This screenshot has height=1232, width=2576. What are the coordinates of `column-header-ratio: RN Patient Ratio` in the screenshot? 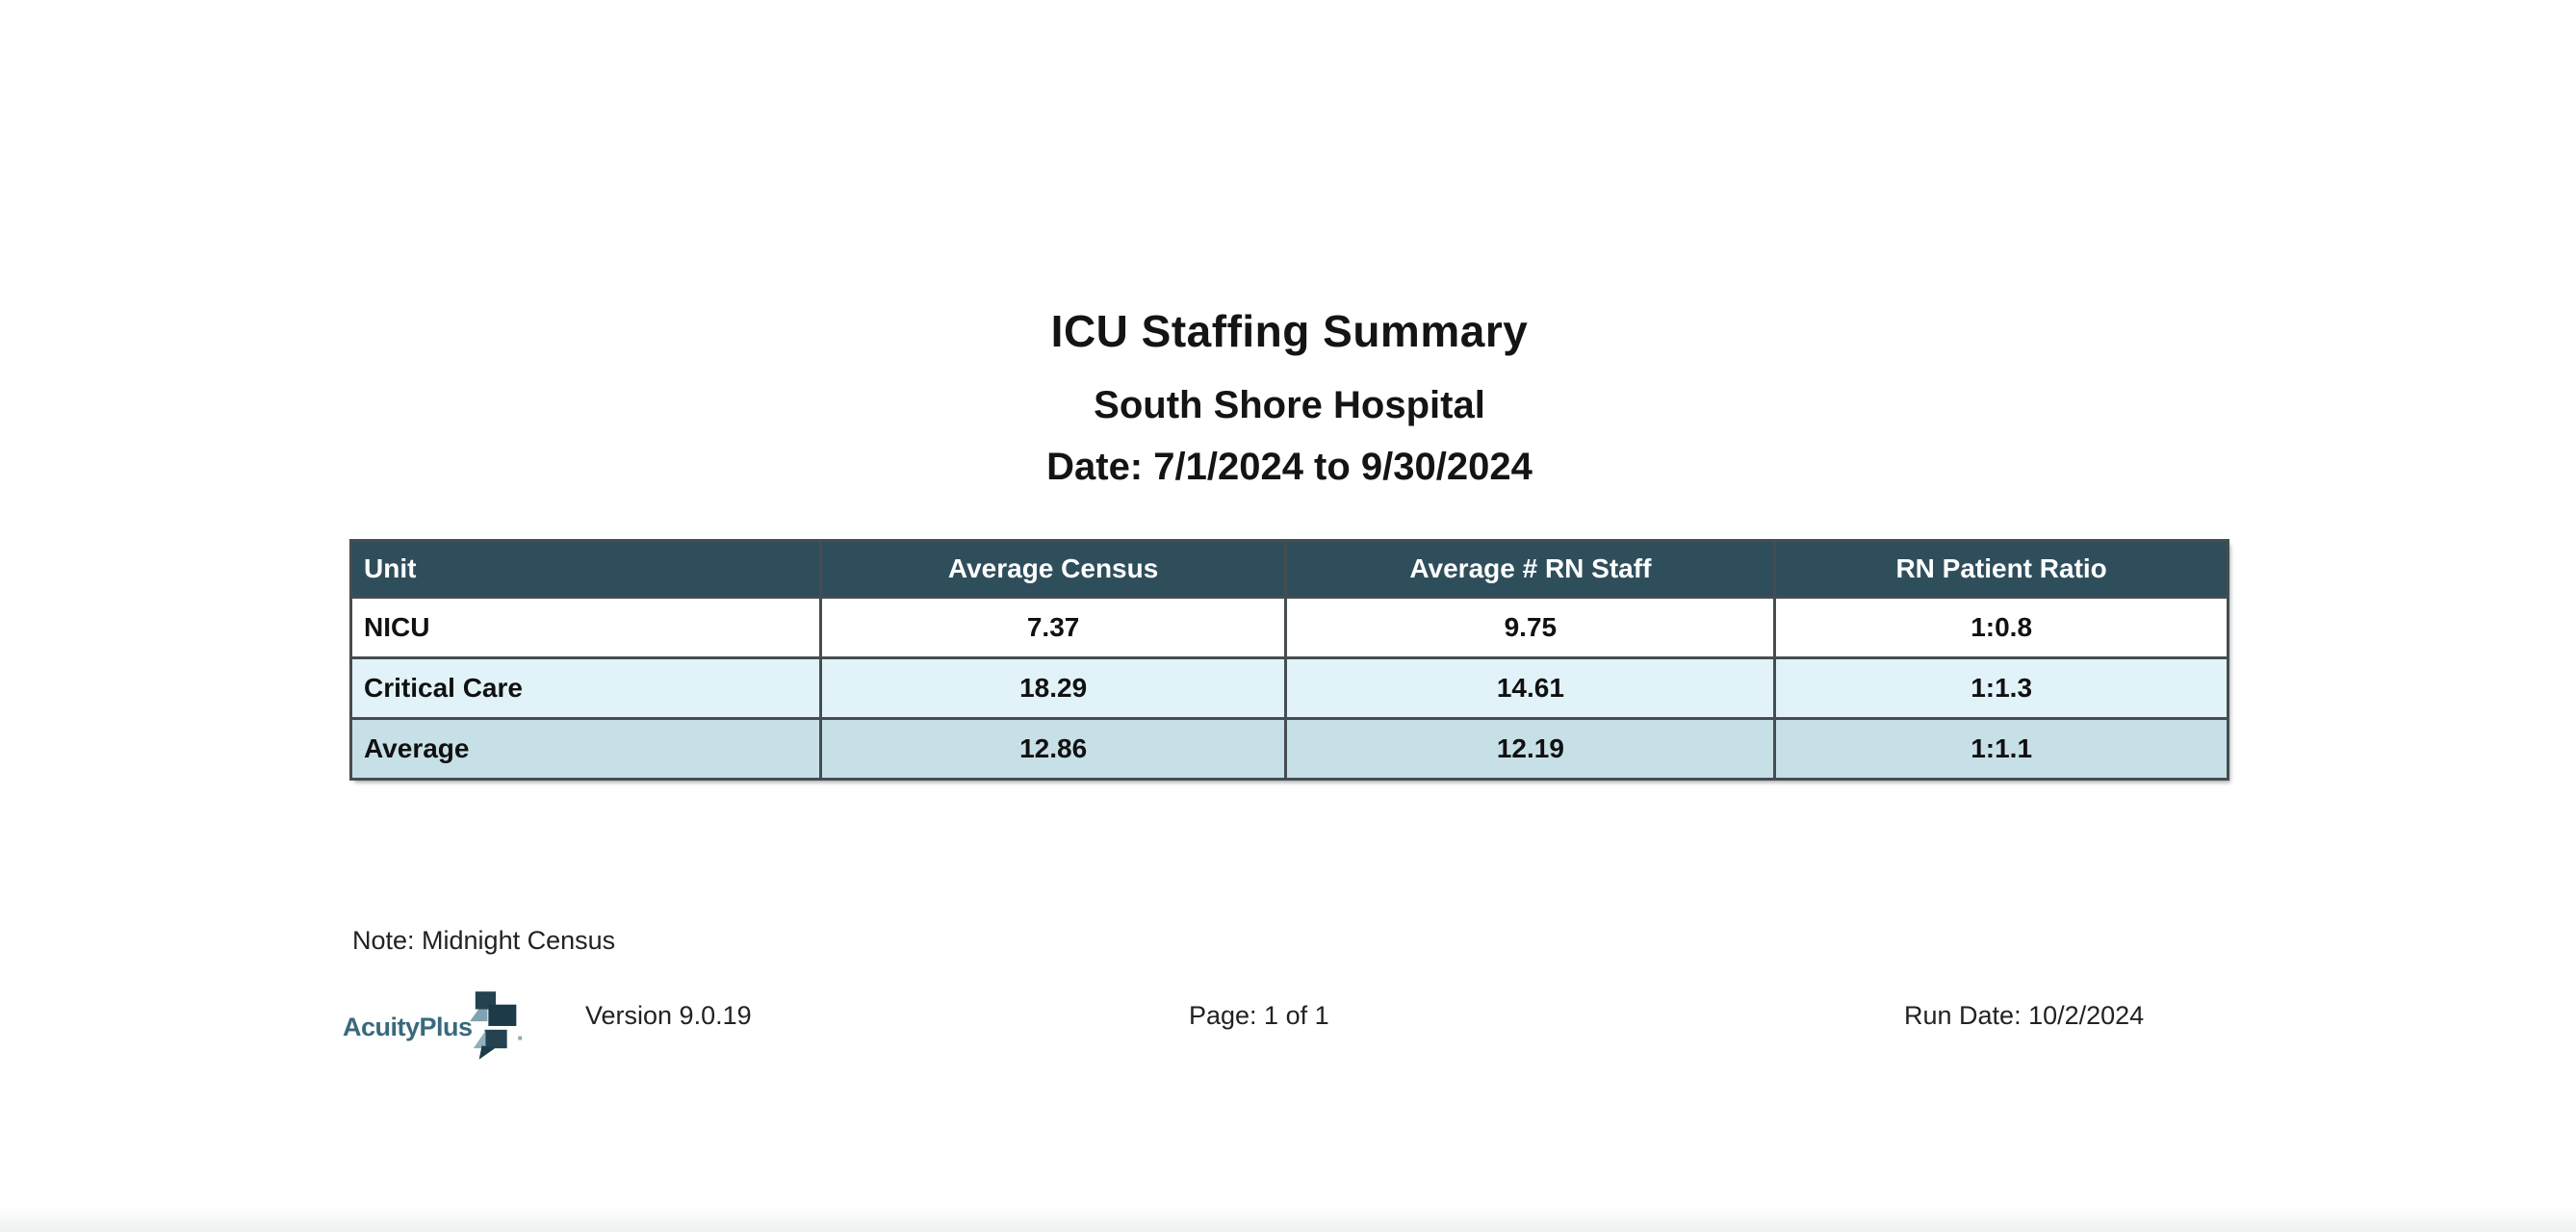 It's located at (2001, 569).